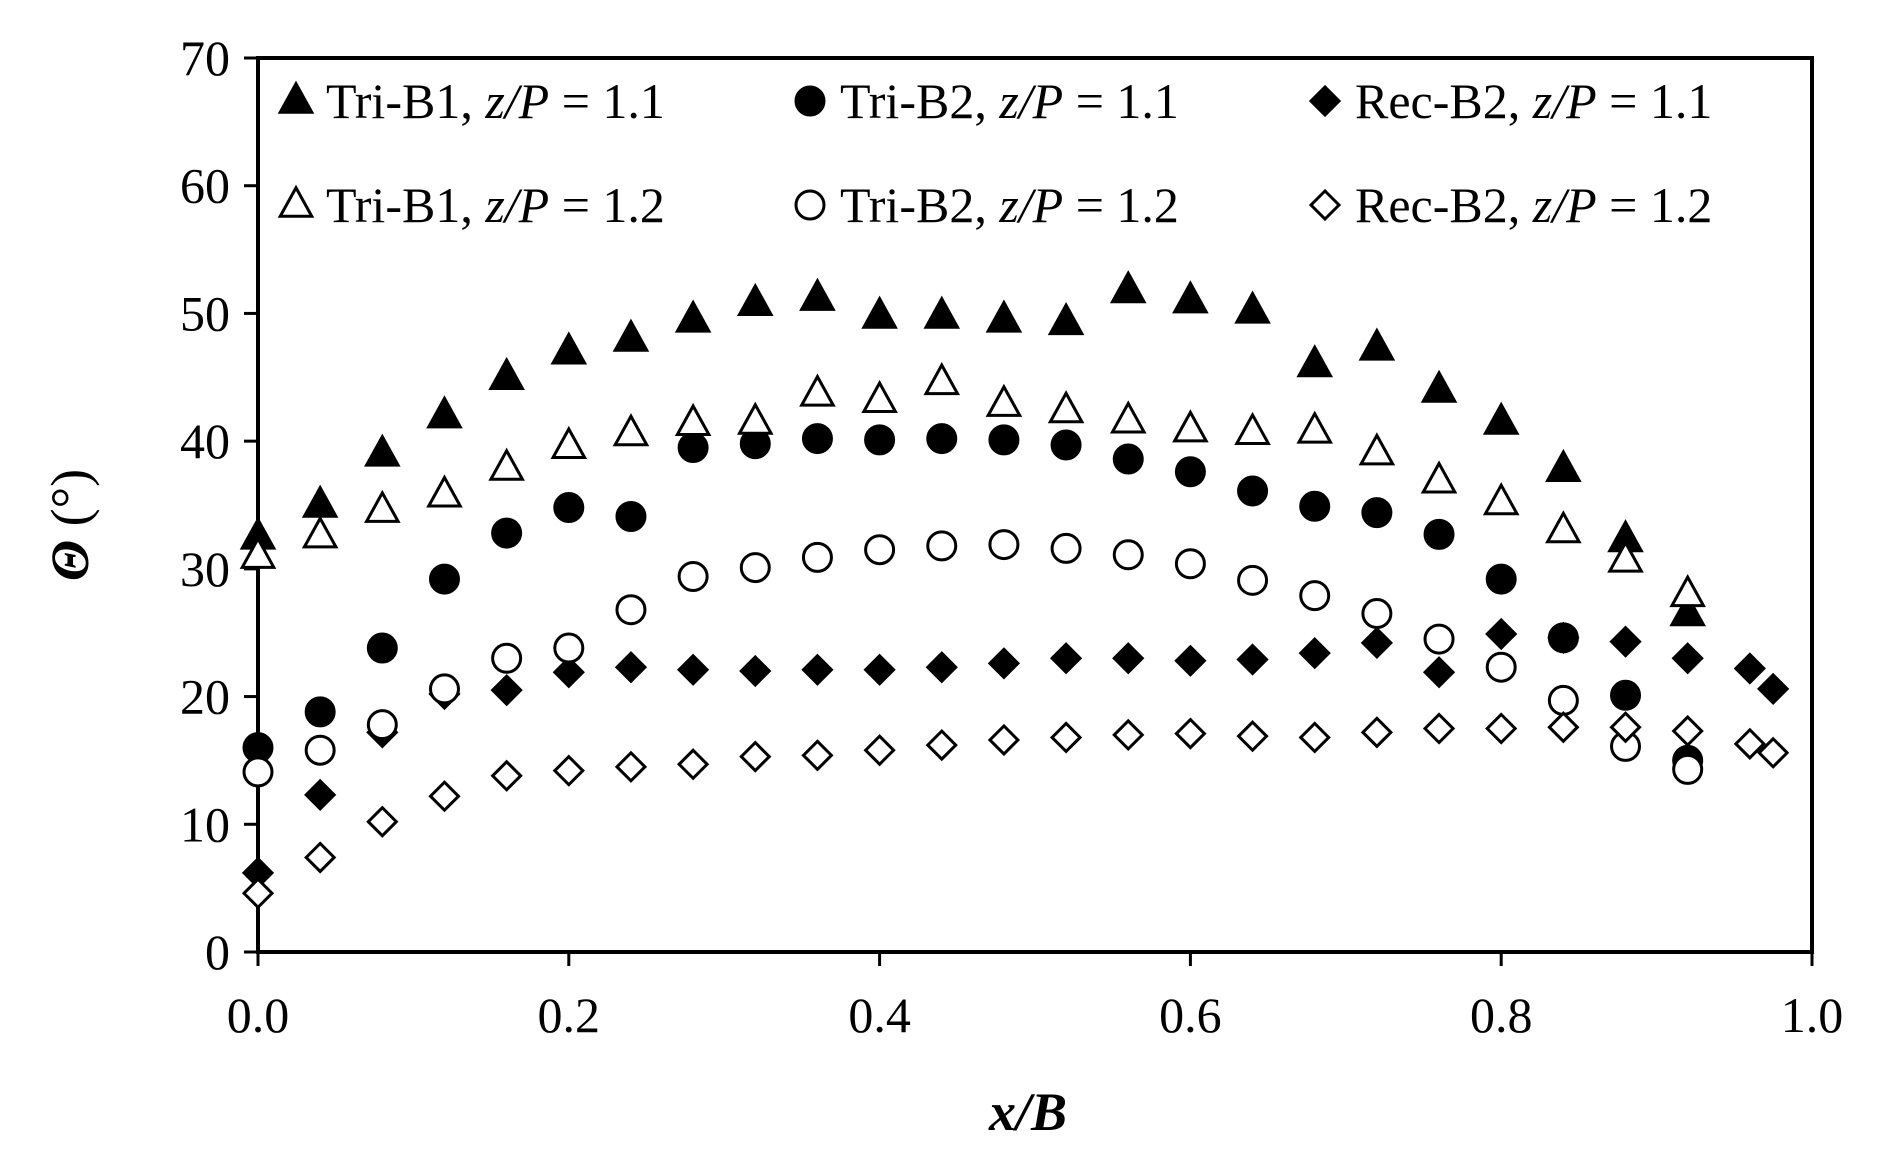 The image size is (1889, 1169). I want to click on x-tick-label: 0.0, so click(258, 1015).